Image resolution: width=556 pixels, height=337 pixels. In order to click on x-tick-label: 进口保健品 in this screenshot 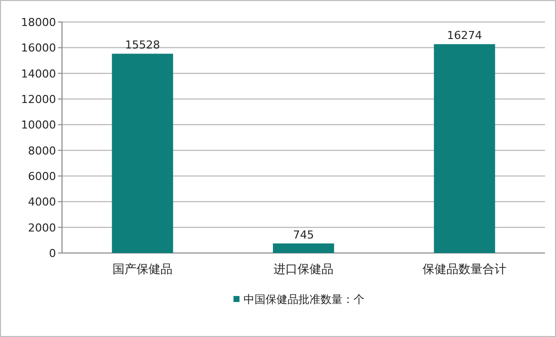, I will do `click(304, 269)`.